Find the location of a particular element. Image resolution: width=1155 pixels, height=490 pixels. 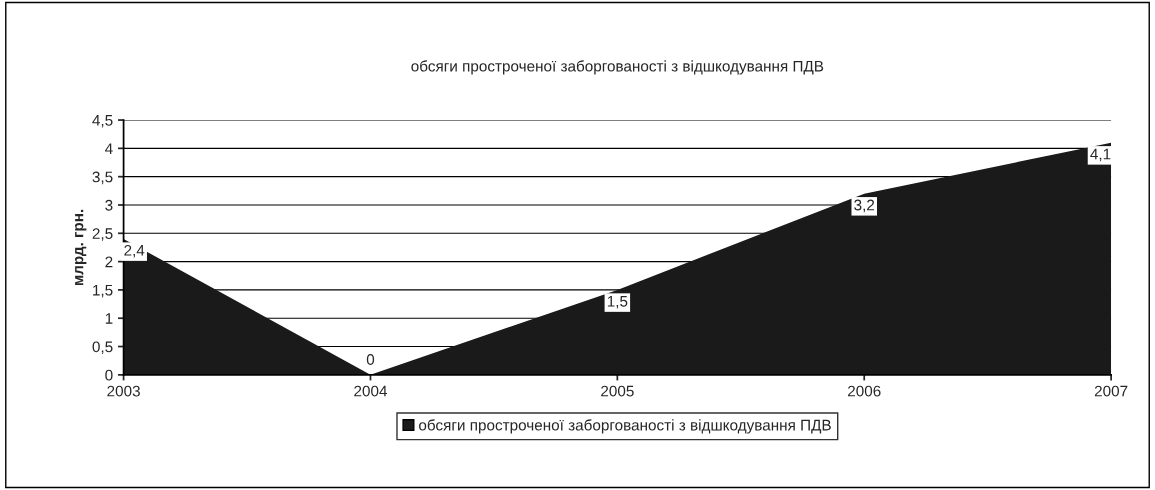

y-tick-label: 4,5 is located at coordinates (102, 121).